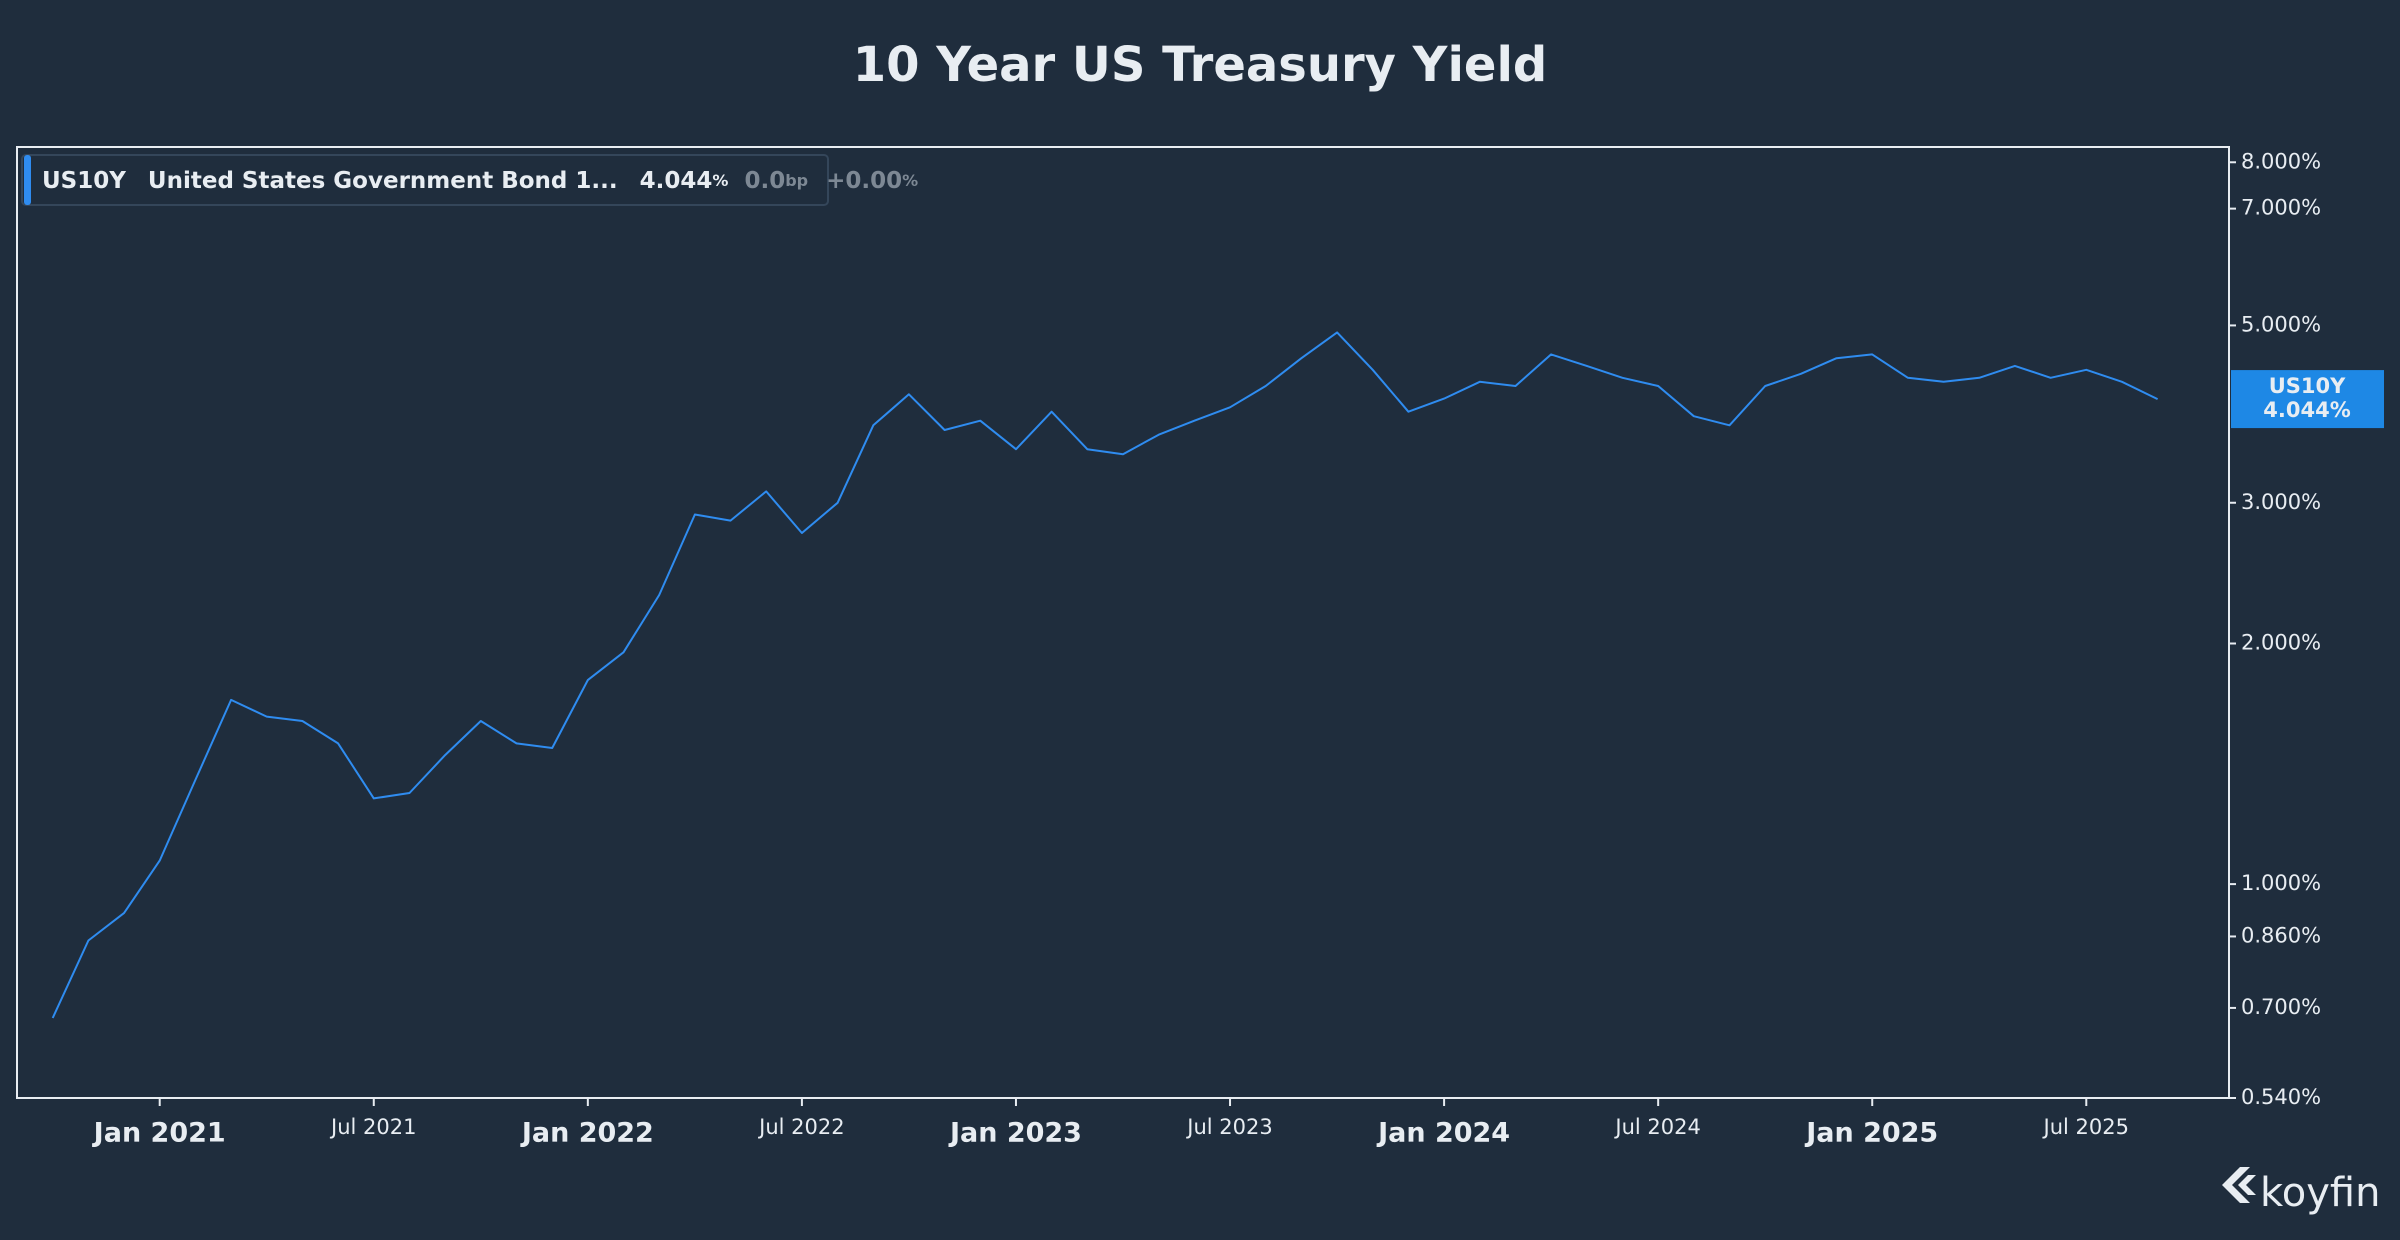 This screenshot has height=1240, width=2400. Describe the element at coordinates (1015, 1133) in the screenshot. I see `x-tick-label: Jan 2023` at that location.